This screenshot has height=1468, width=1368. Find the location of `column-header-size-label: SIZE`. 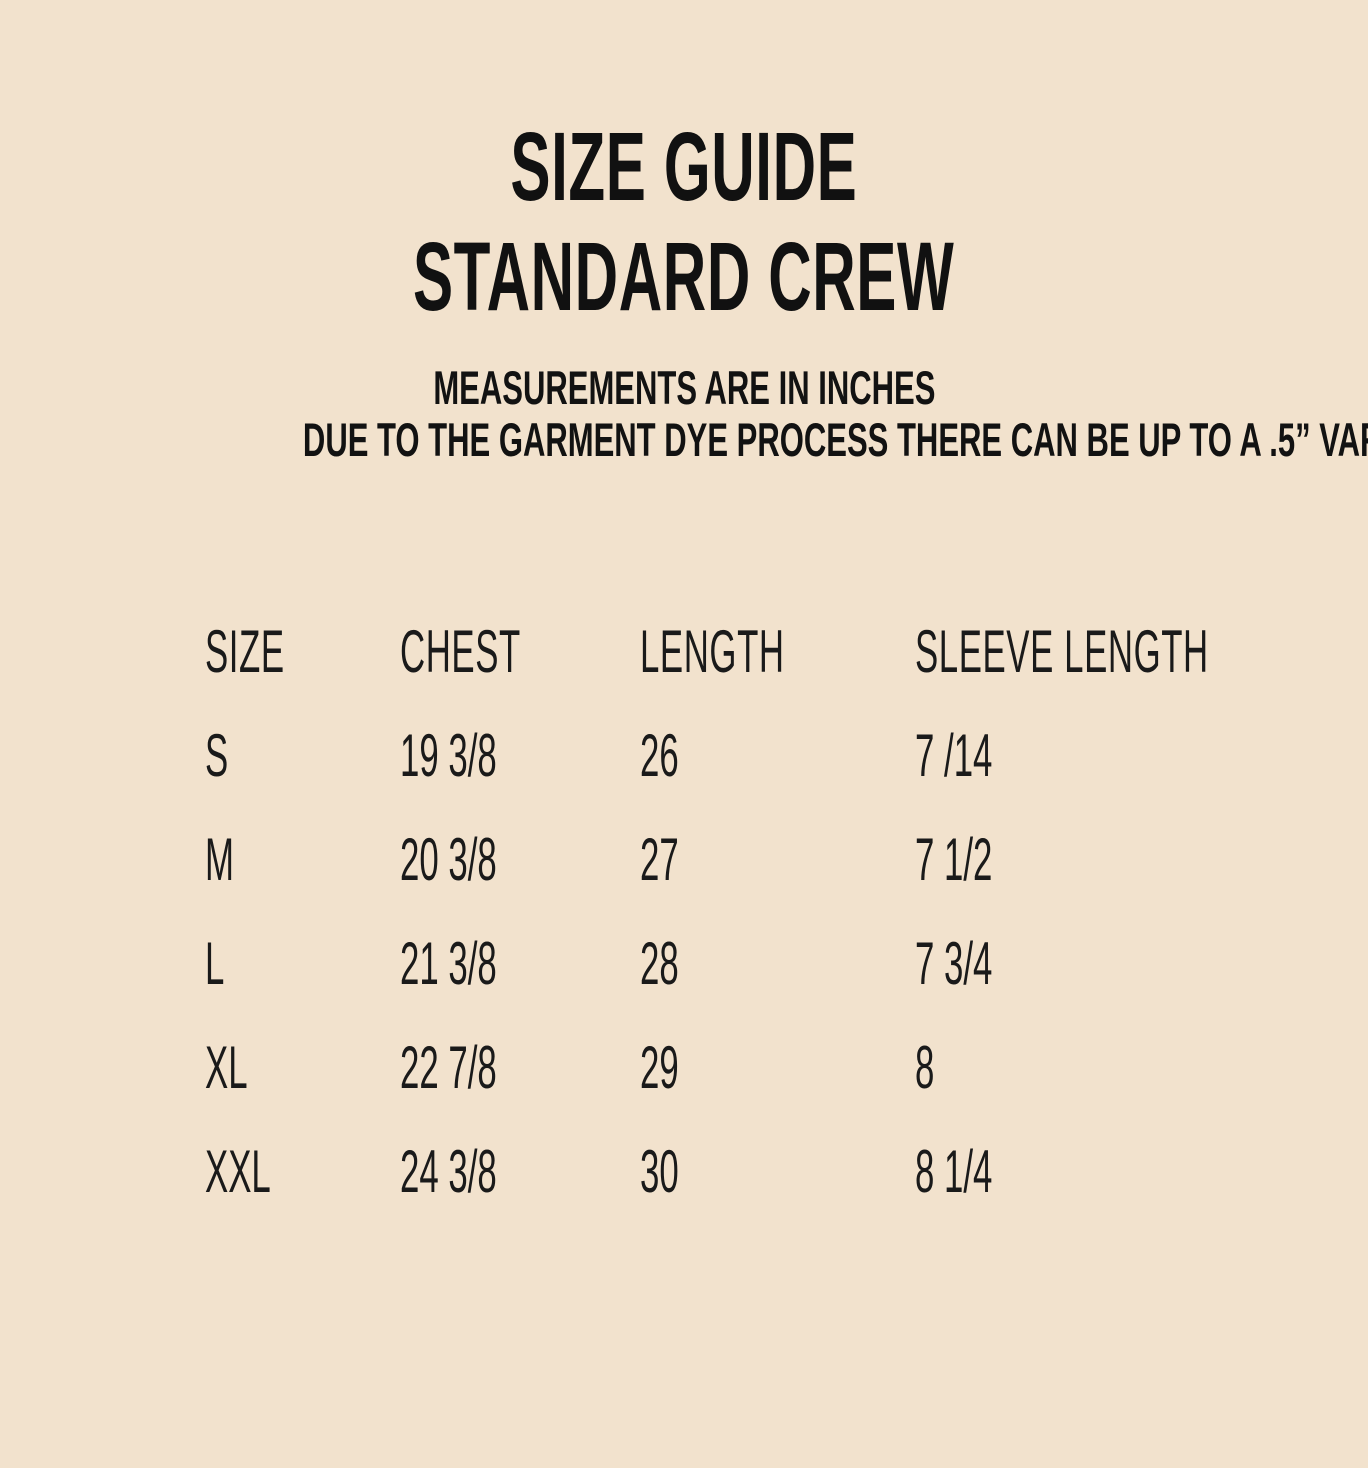

column-header-size-label: SIZE is located at coordinates (245, 651).